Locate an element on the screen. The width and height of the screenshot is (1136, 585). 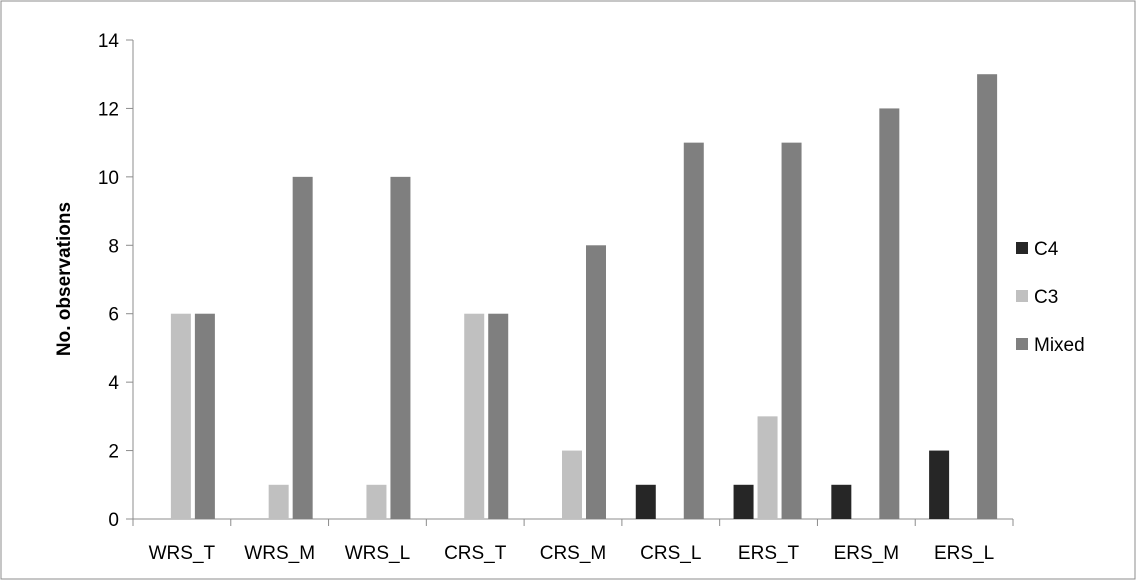
bar-mixed-wrs_t is located at coordinates (204, 416).